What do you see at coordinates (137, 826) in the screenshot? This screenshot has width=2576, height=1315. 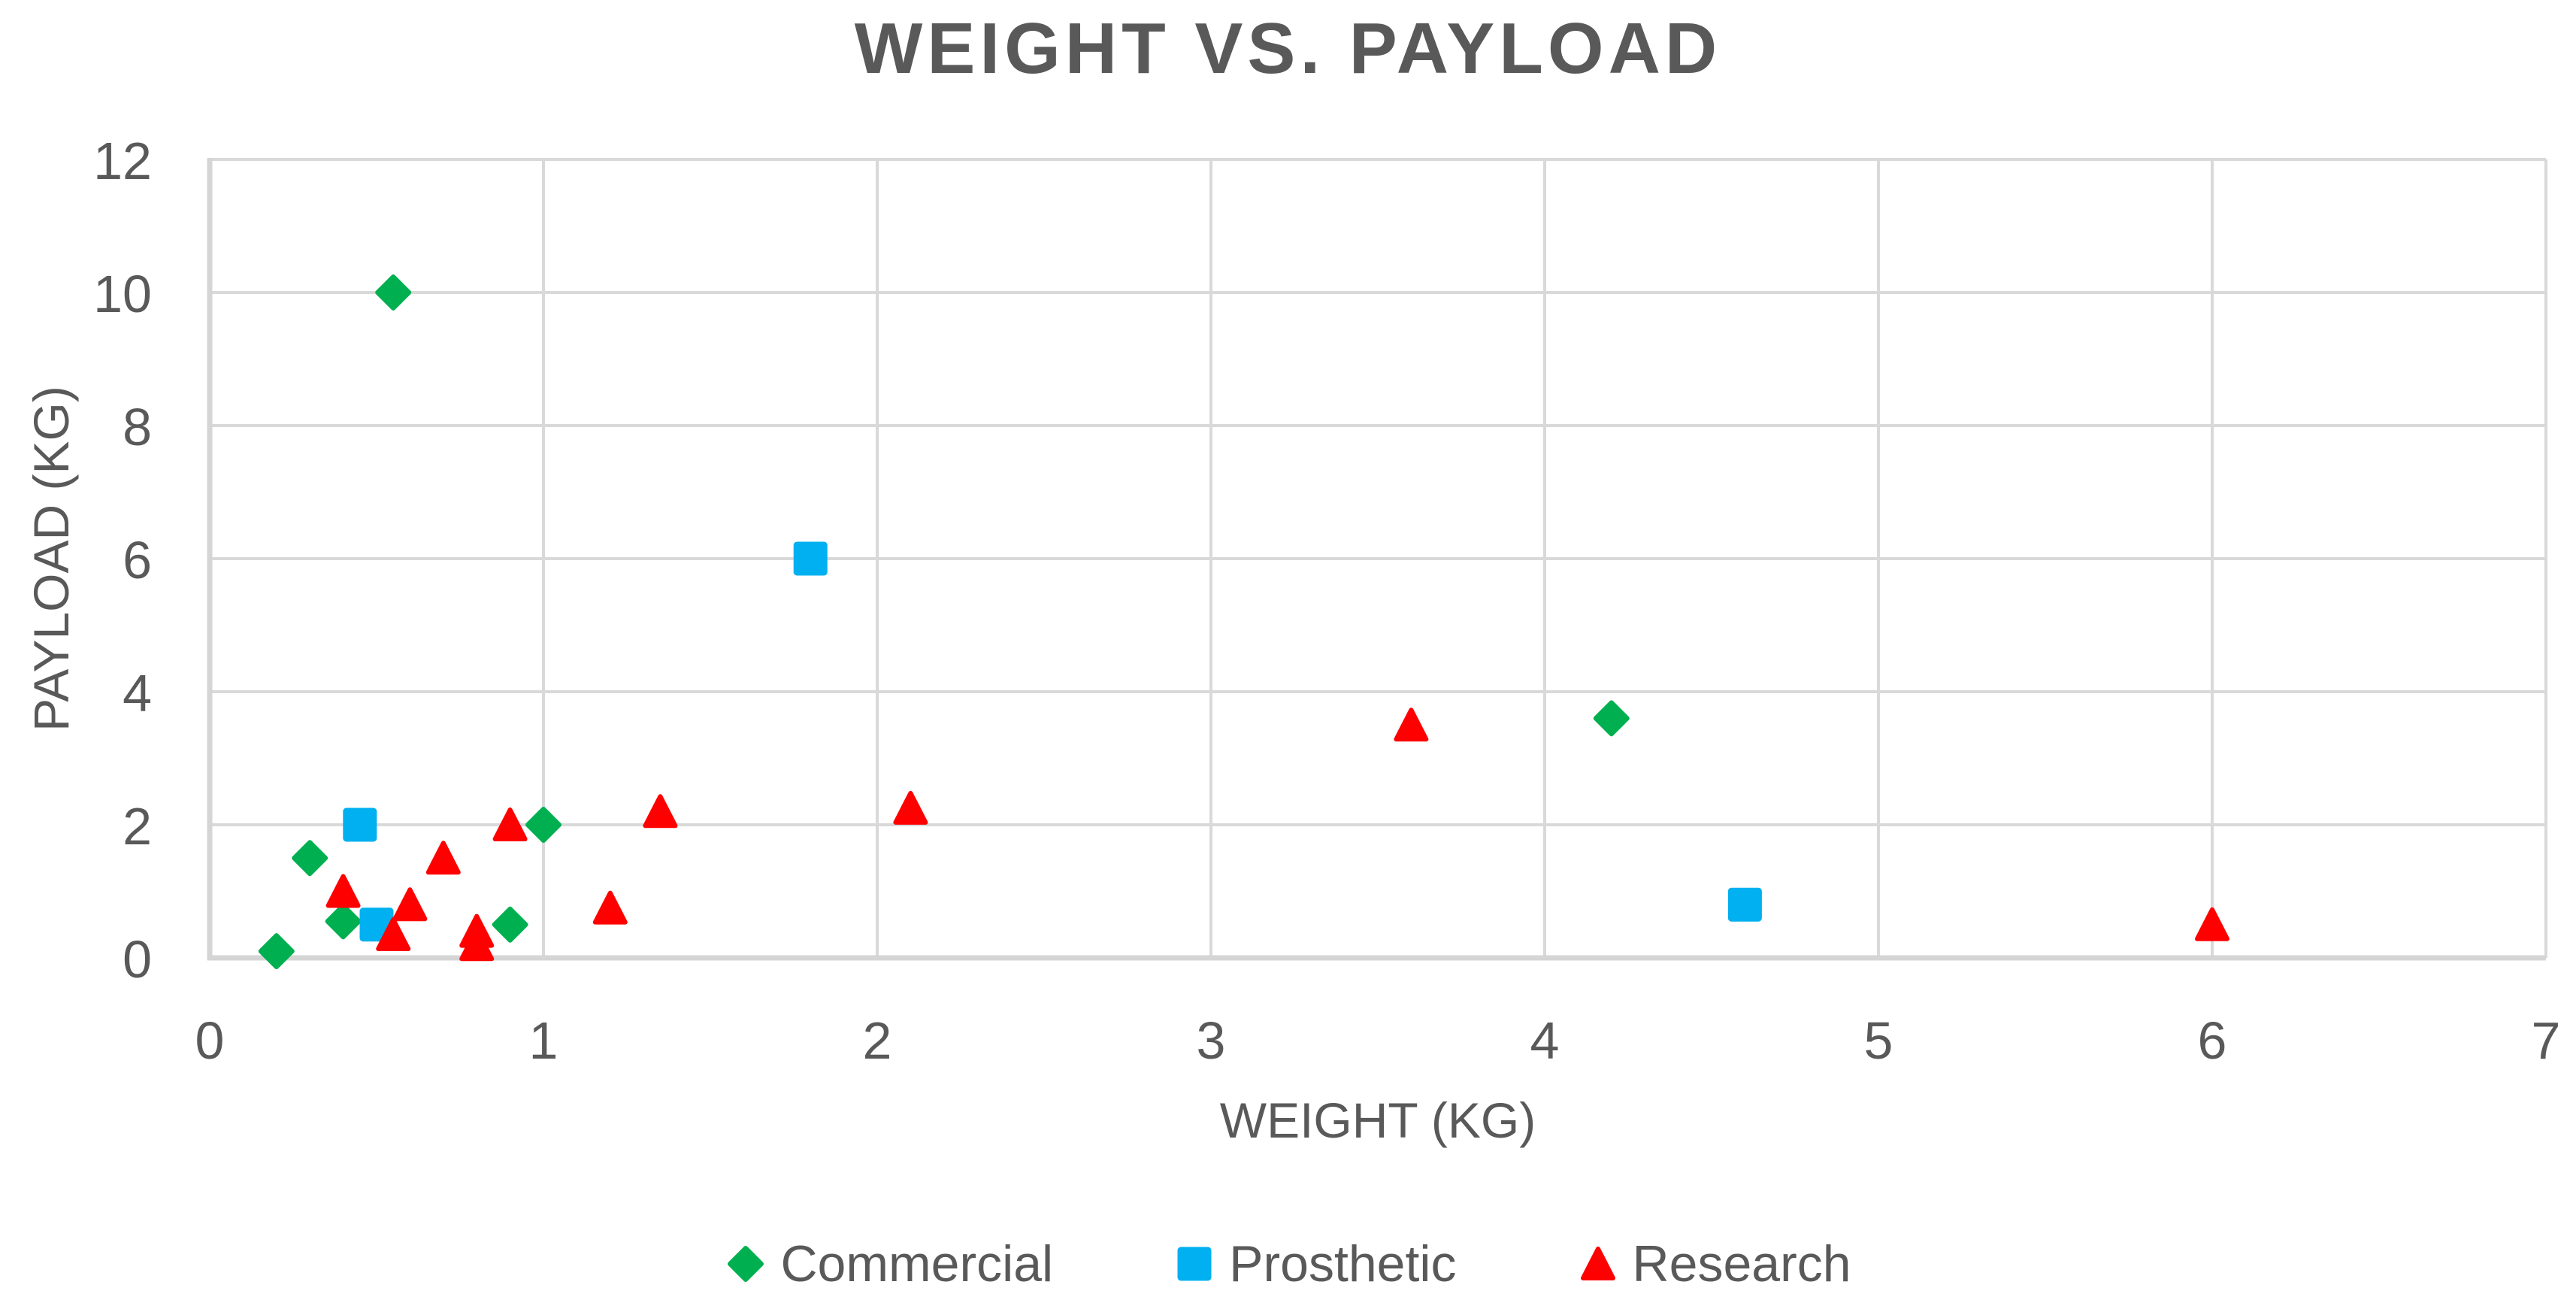 I see `y-tick-label-2: 2` at bounding box center [137, 826].